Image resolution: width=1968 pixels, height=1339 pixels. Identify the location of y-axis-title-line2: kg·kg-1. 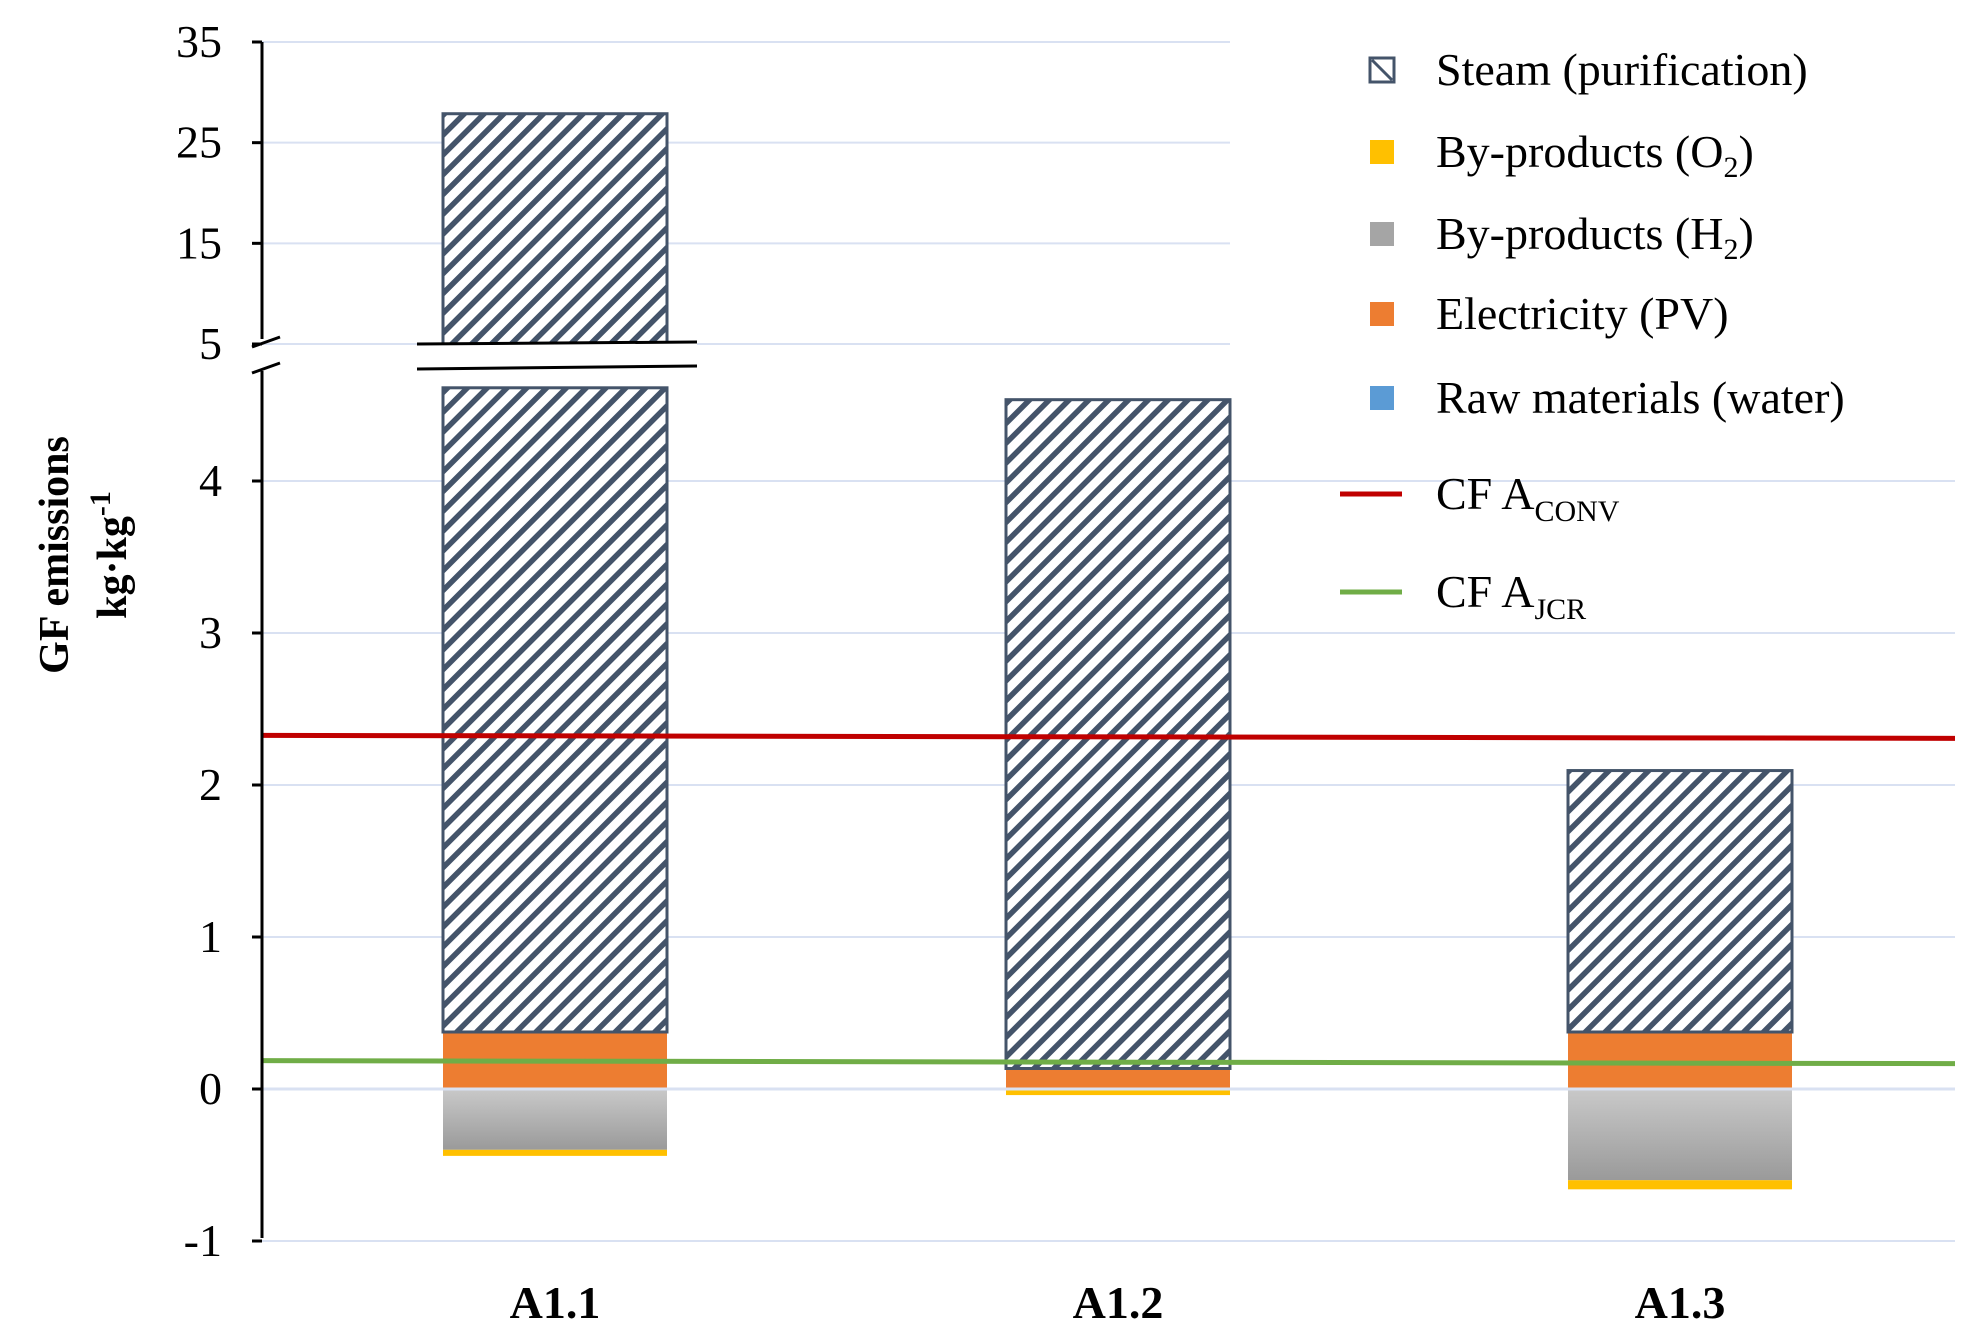
(110, 555).